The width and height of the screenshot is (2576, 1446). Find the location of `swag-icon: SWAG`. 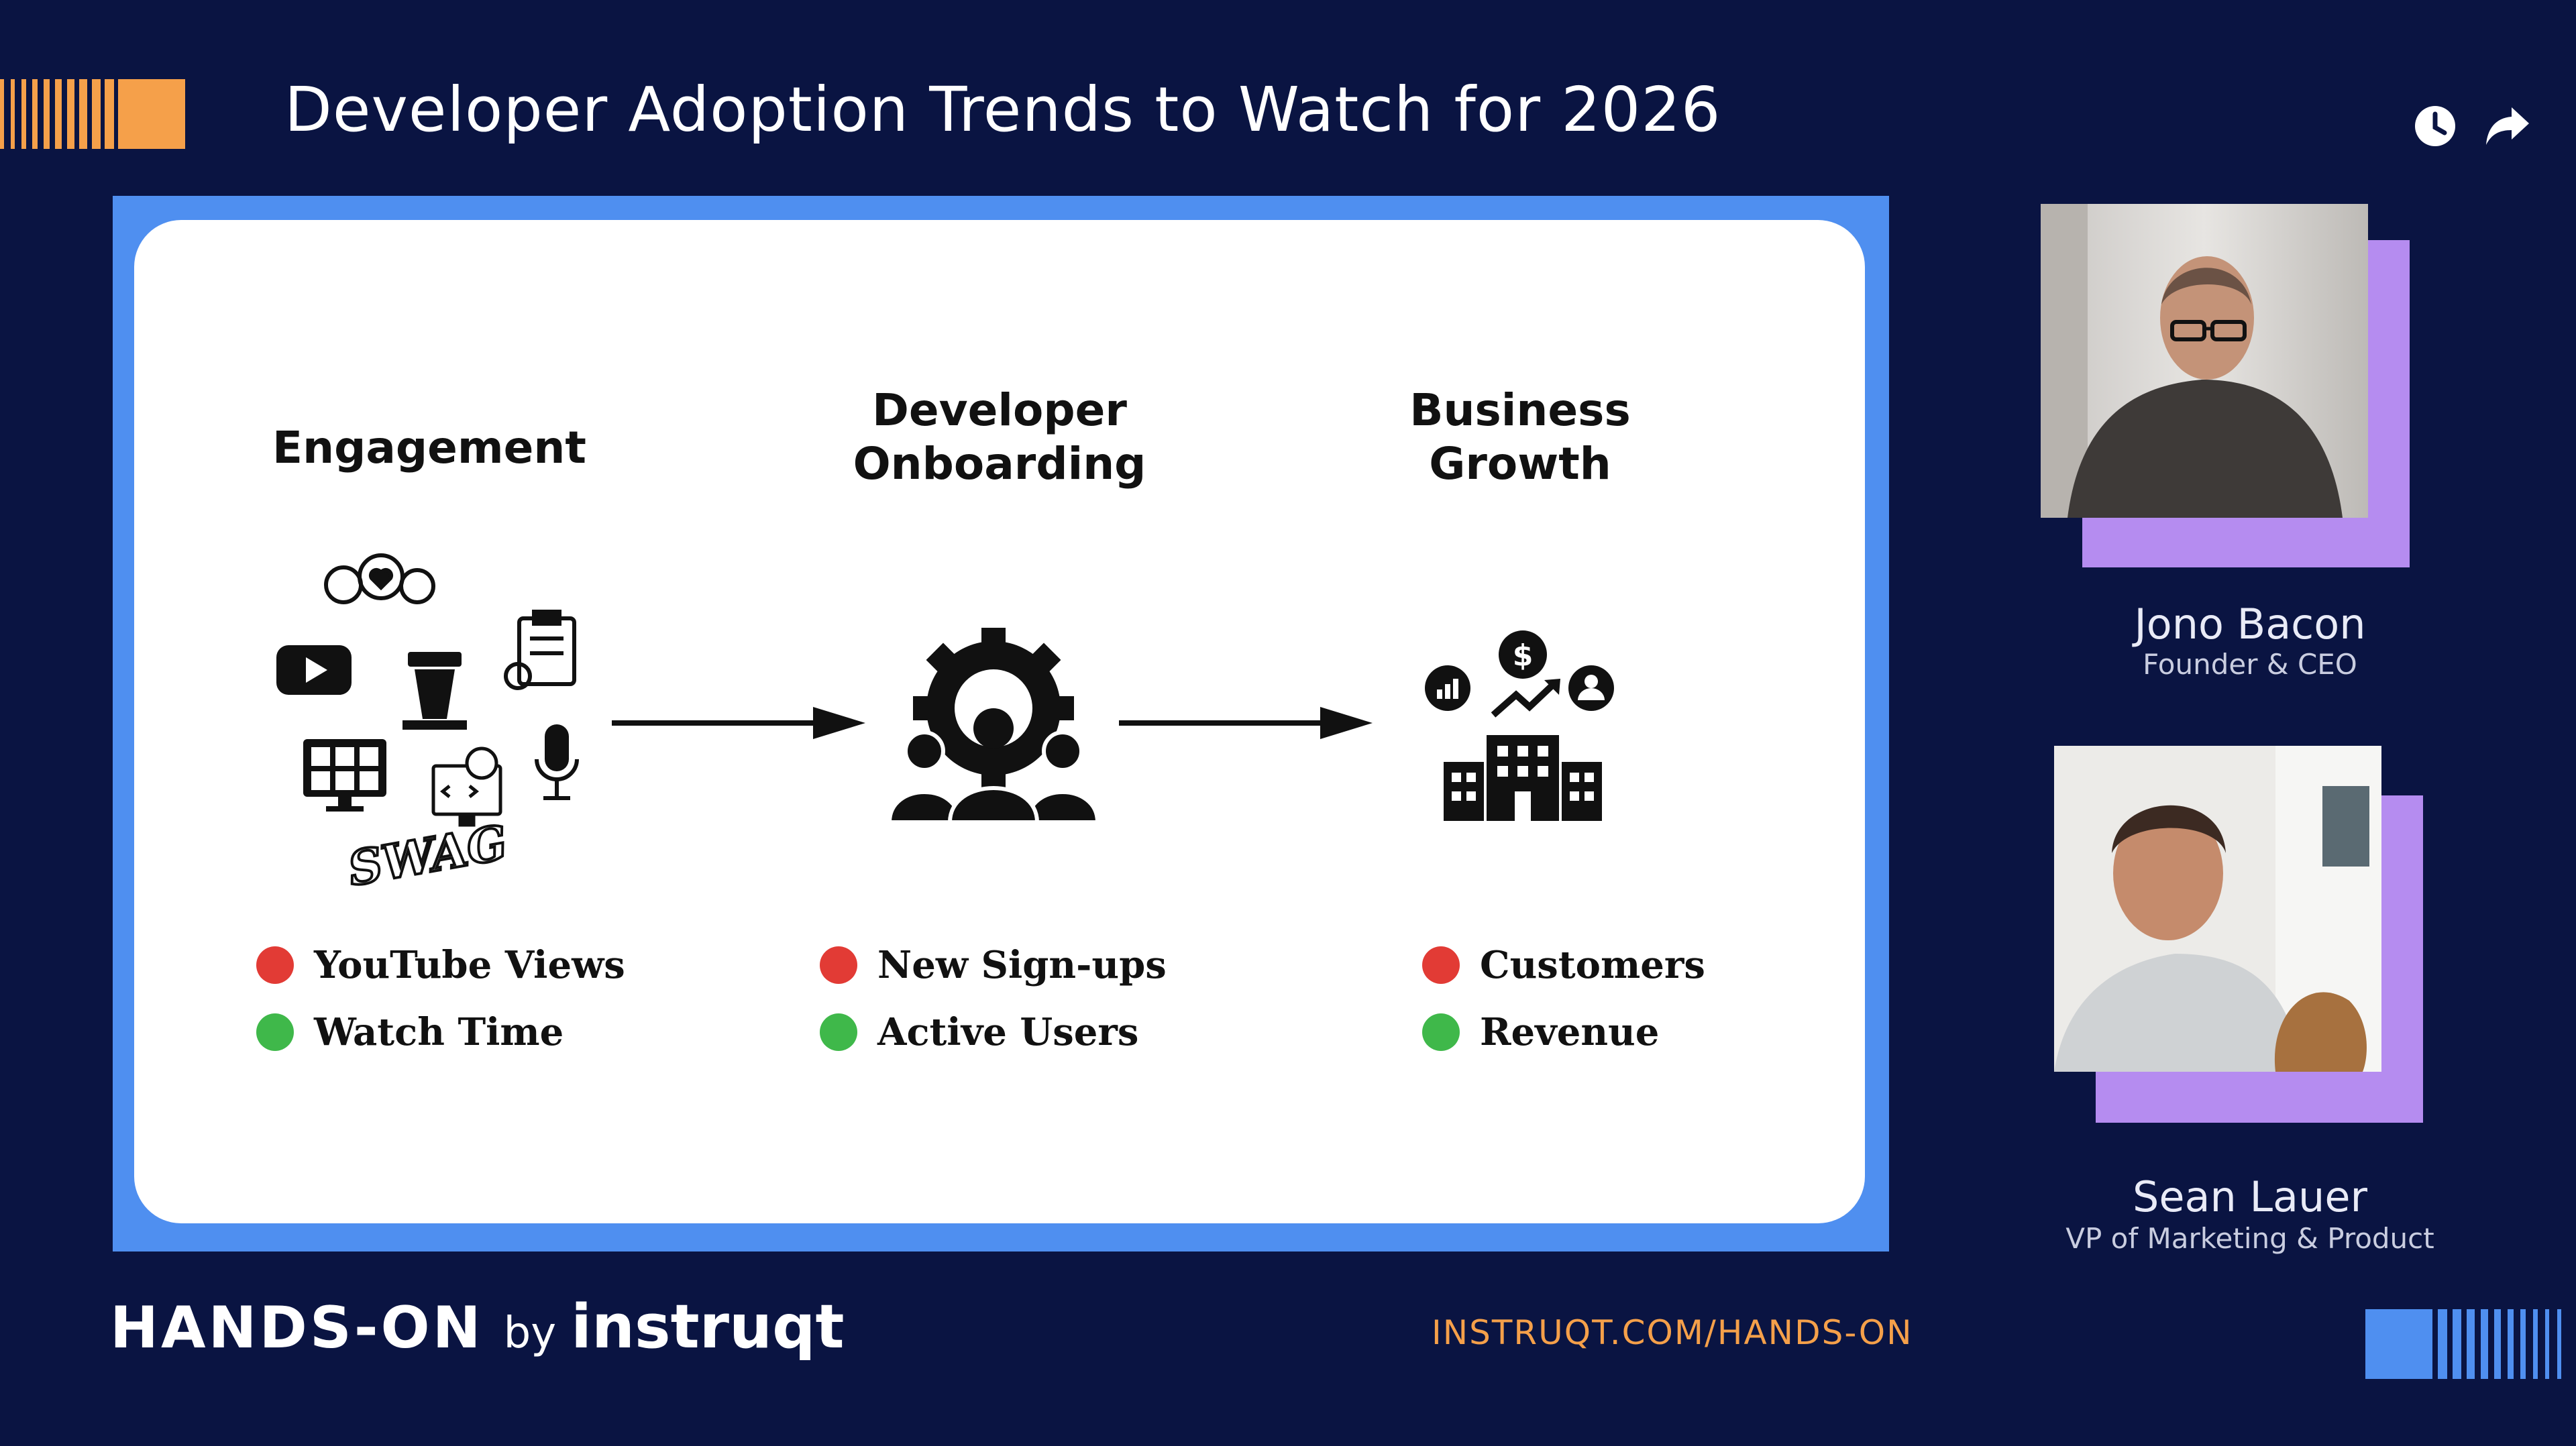

swag-icon: SWAG is located at coordinates (428, 855).